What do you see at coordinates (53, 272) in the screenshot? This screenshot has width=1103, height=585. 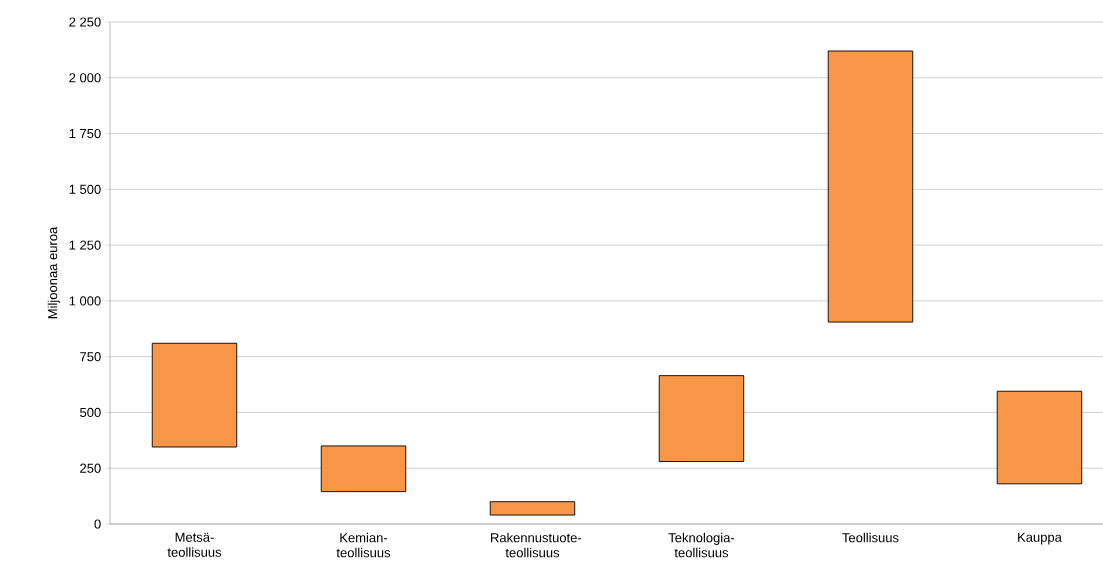 I see `y-axis-title: Miljoonaa euroa` at bounding box center [53, 272].